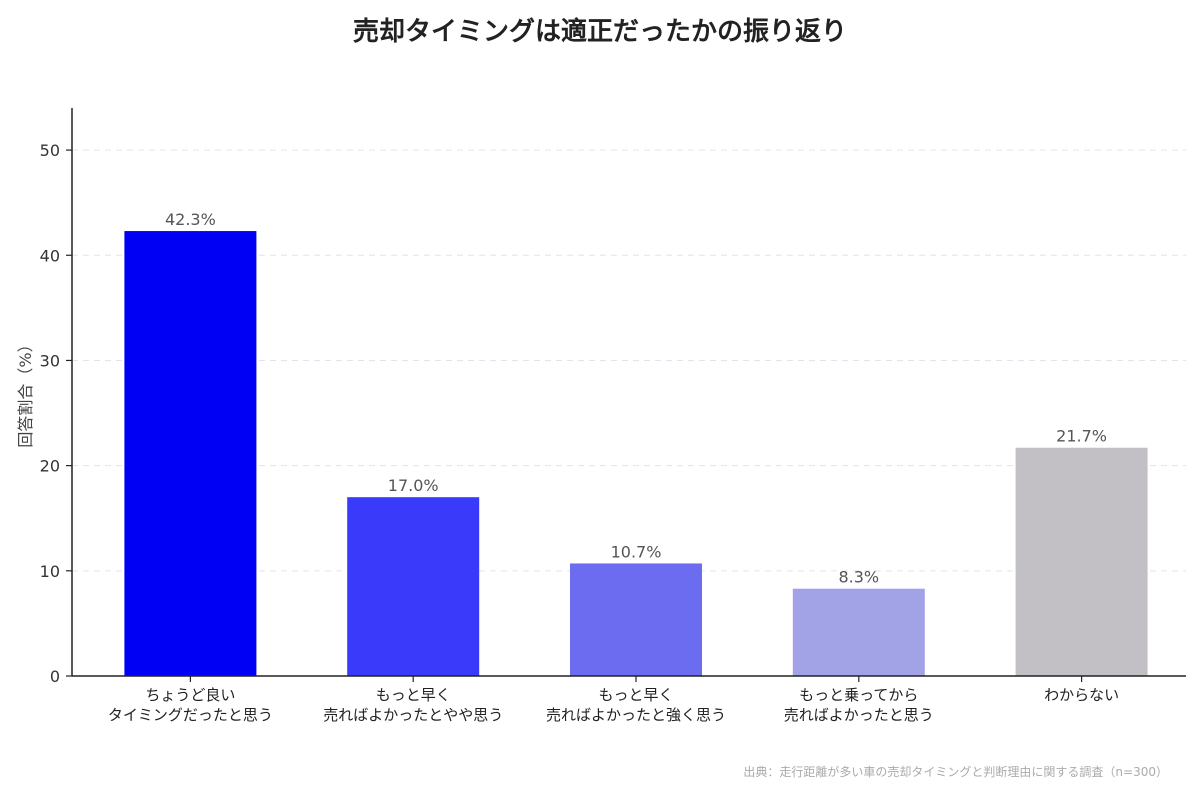 This screenshot has height=800, width=1200. I want to click on x-category-label: 売ればよかったと強く思う, so click(636, 715).